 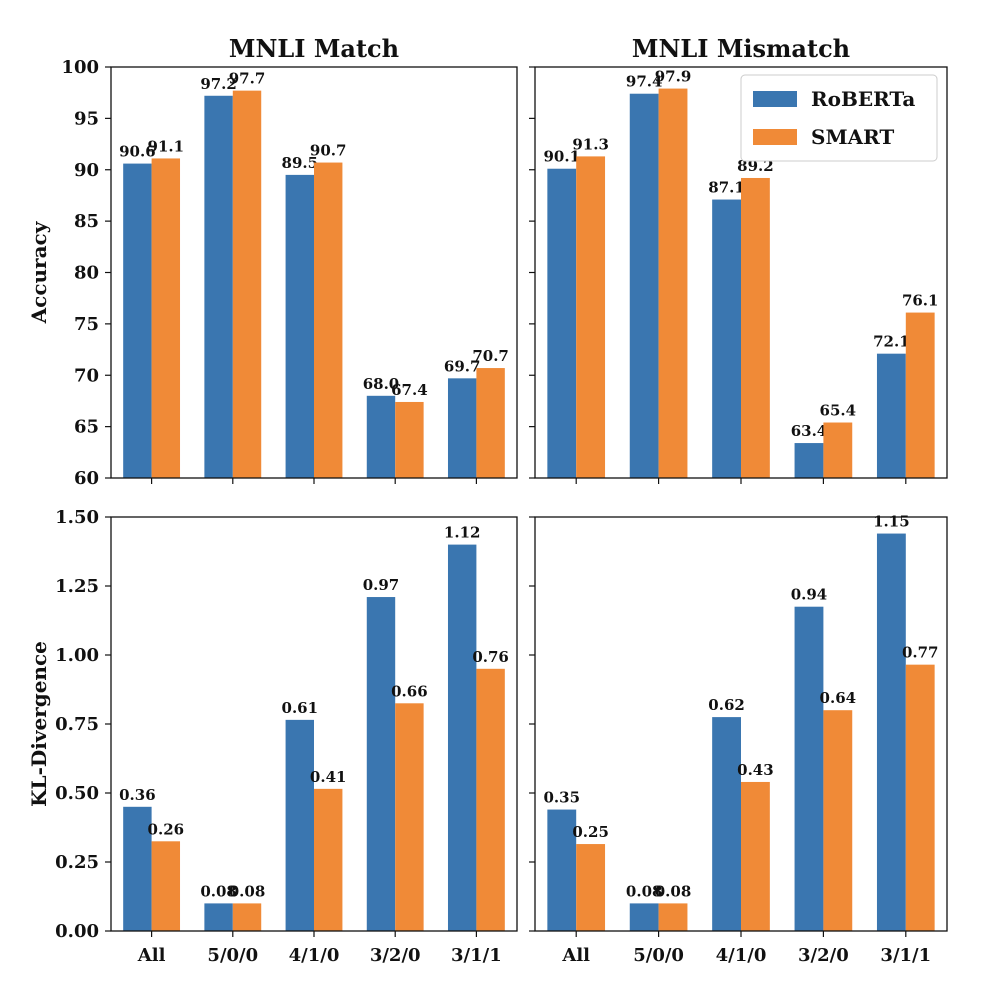 I want to click on data-label: 90.6, so click(x=137, y=152).